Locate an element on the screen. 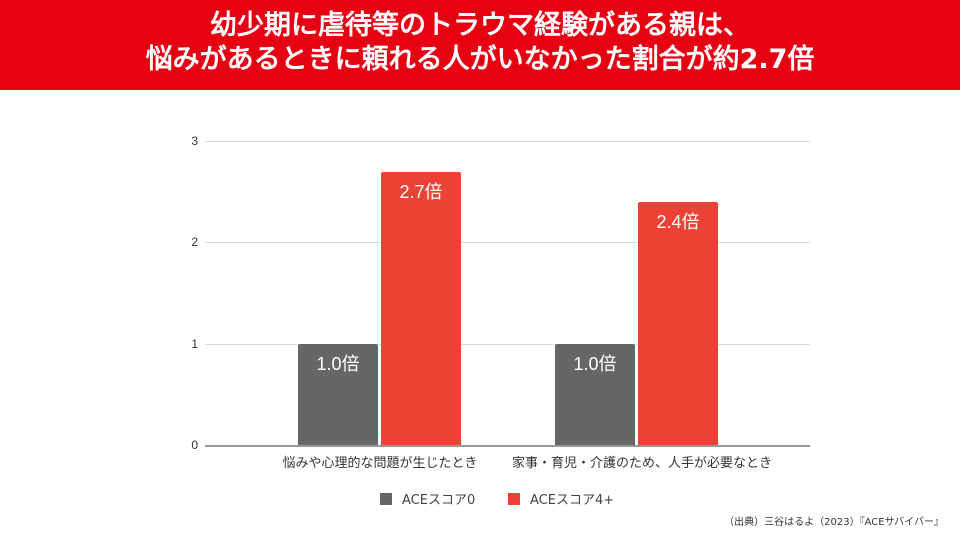 This screenshot has width=960, height=540. legend-item-ace0: ACEスコア0 is located at coordinates (427, 498).